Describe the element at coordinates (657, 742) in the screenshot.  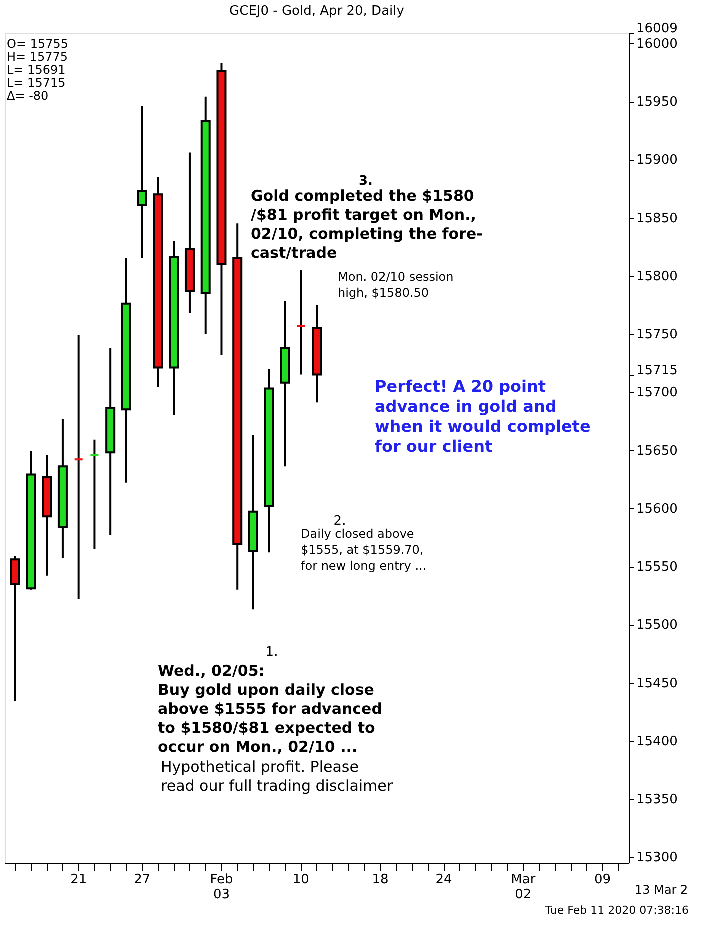
I see `y-tick-label: 15400` at that location.